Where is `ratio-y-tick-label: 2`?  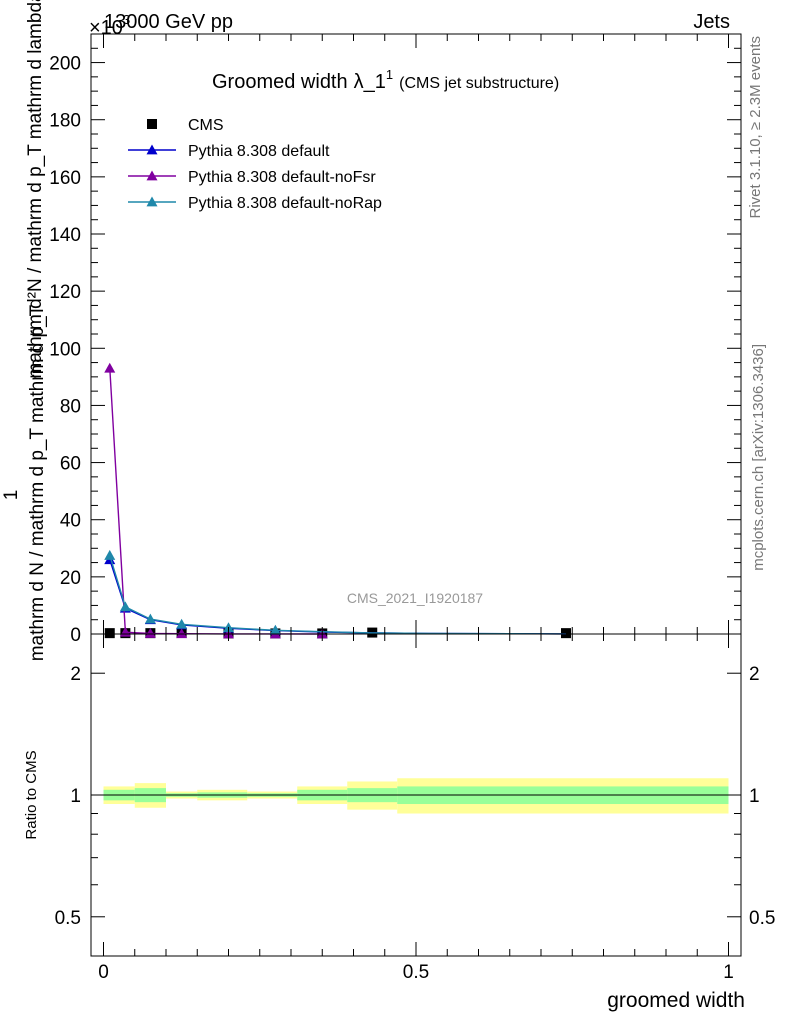 ratio-y-tick-label: 2 is located at coordinates (75, 674).